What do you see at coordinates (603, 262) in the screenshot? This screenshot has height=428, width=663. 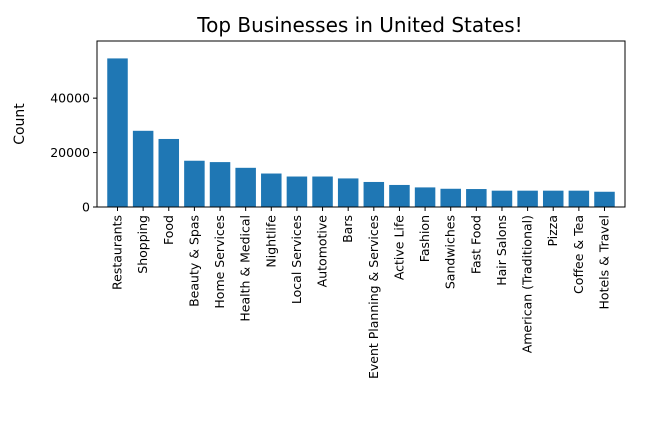 I see `x-tick-label: Hotels & Travel` at bounding box center [603, 262].